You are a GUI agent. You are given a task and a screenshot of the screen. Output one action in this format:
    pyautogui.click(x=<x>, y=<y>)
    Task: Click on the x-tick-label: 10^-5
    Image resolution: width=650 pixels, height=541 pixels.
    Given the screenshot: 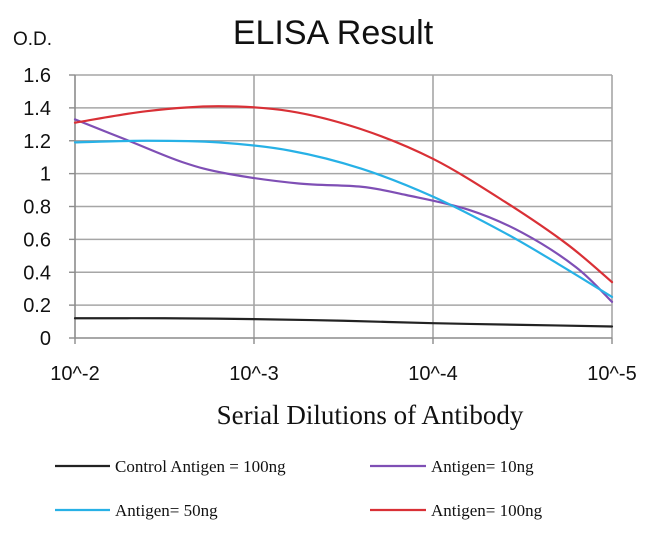 What is the action you would take?
    pyautogui.click(x=611, y=374)
    